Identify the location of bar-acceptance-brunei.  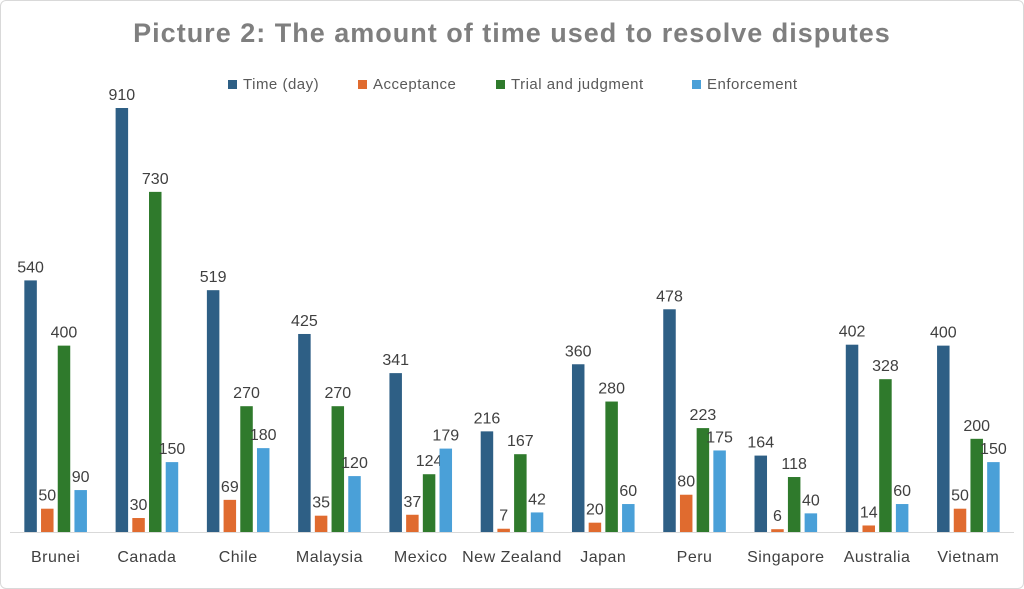
(47, 520).